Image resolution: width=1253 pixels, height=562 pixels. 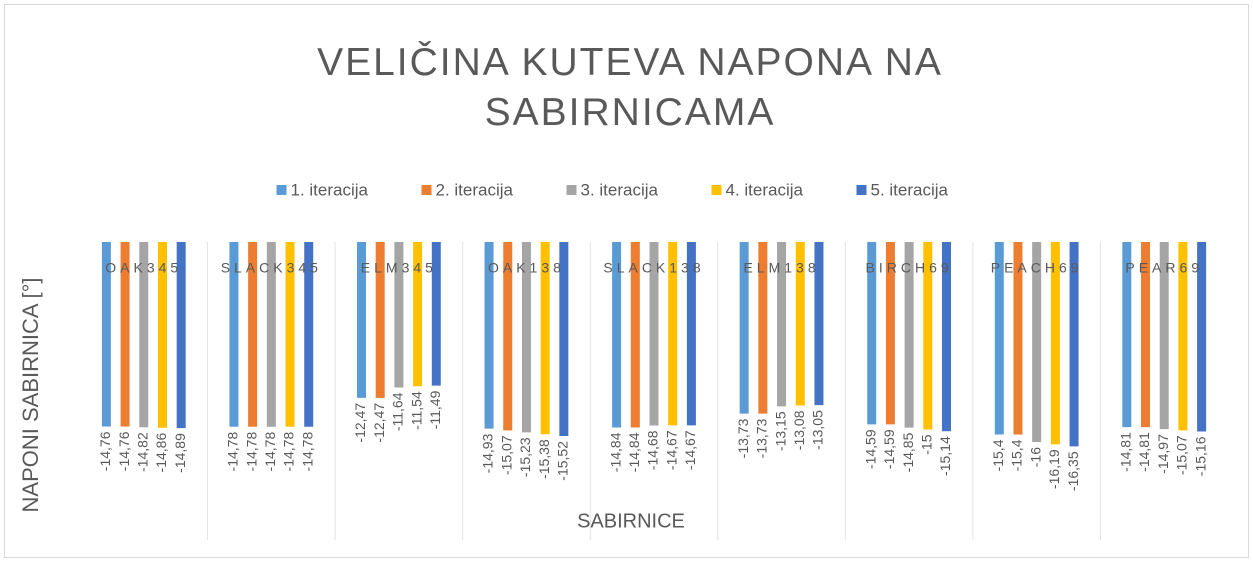 What do you see at coordinates (910, 189) in the screenshot?
I see `legend-label: 5. iteracija` at bounding box center [910, 189].